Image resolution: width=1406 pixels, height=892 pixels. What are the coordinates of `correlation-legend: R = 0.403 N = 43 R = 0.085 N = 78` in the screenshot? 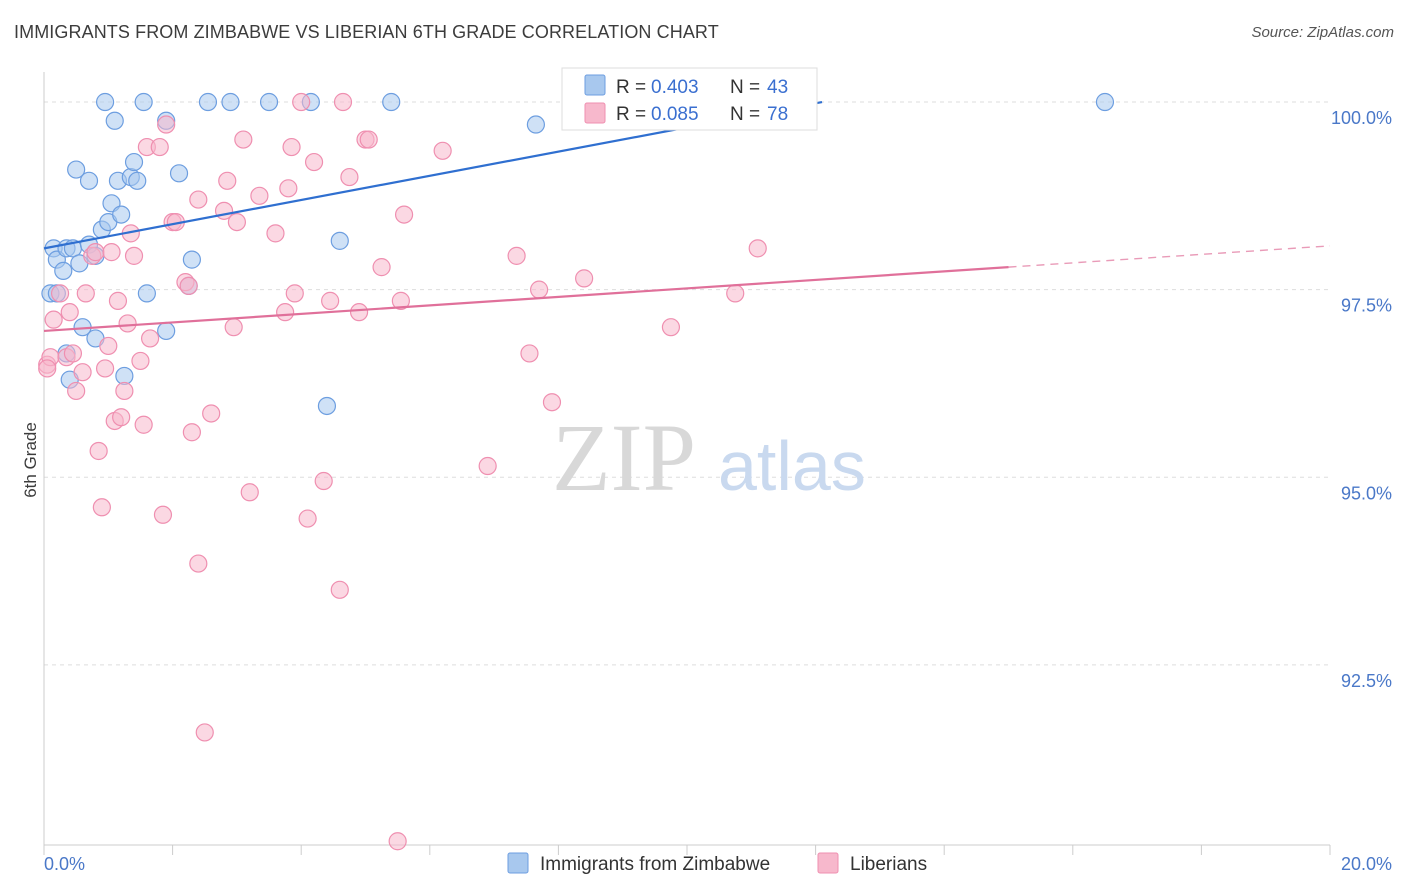 It's located at (689, 99).